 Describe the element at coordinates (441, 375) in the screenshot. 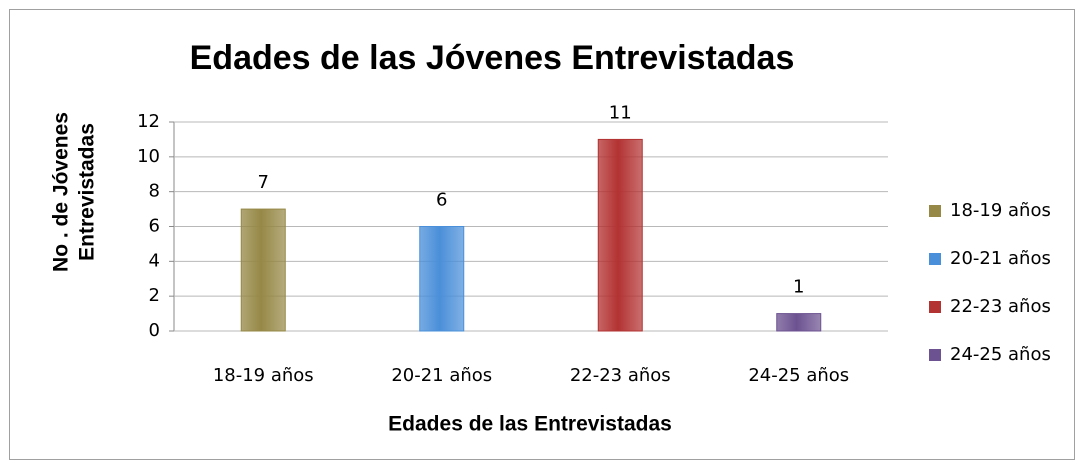

I see `x-tick-label: 20-21 años` at that location.